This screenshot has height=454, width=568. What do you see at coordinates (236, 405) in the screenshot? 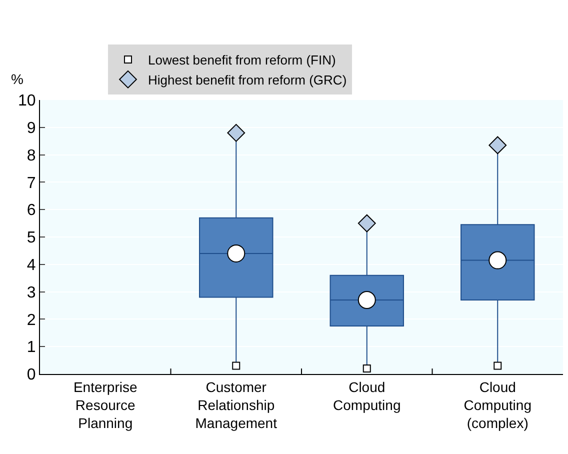
I see `x-tick-label: Customer Relationship Management` at bounding box center [236, 405].